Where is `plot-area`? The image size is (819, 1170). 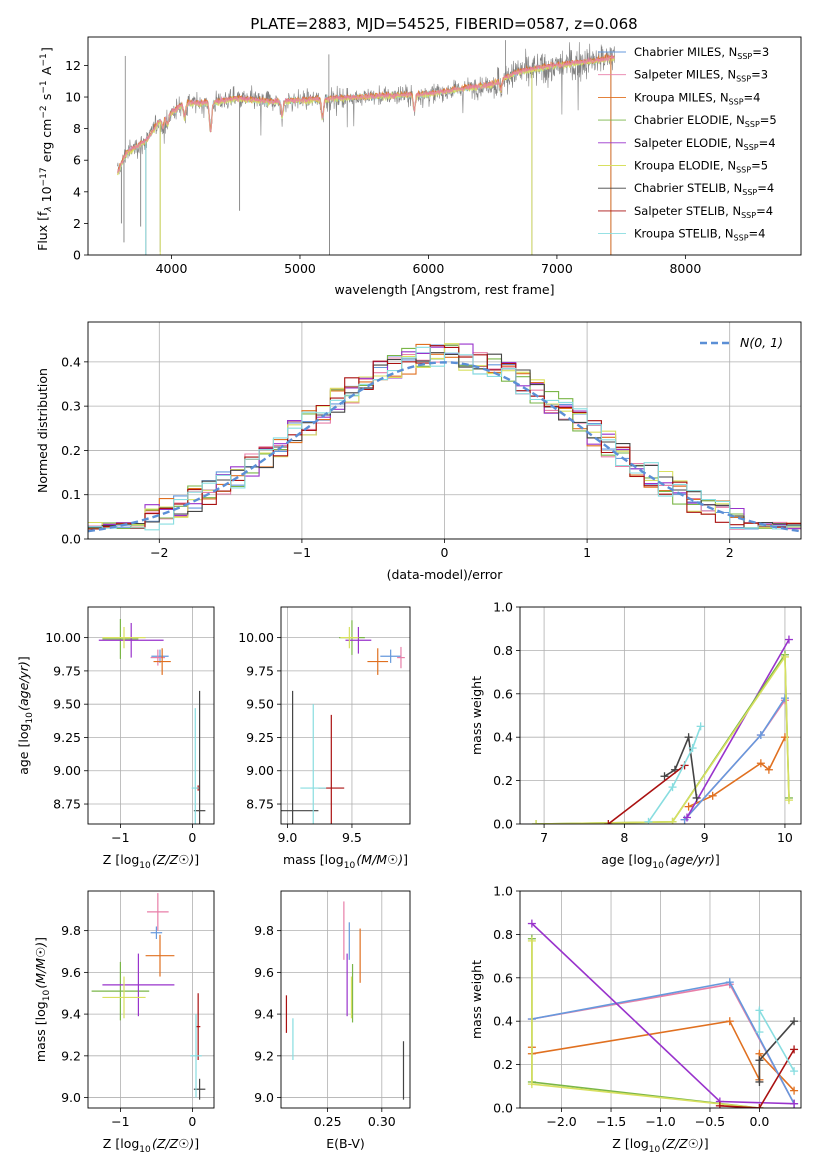 plot-area is located at coordinates (151, 999).